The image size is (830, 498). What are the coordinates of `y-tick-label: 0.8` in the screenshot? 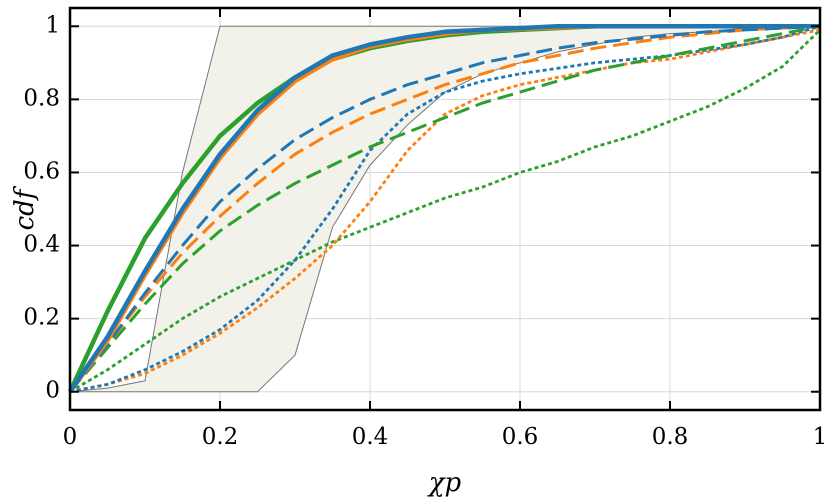 It's located at (41, 98).